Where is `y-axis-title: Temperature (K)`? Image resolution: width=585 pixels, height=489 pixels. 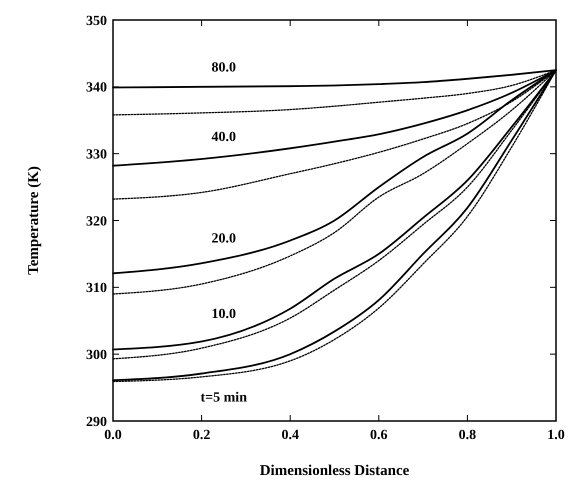
y-axis-title: Temperature (K) is located at coordinates (34, 220).